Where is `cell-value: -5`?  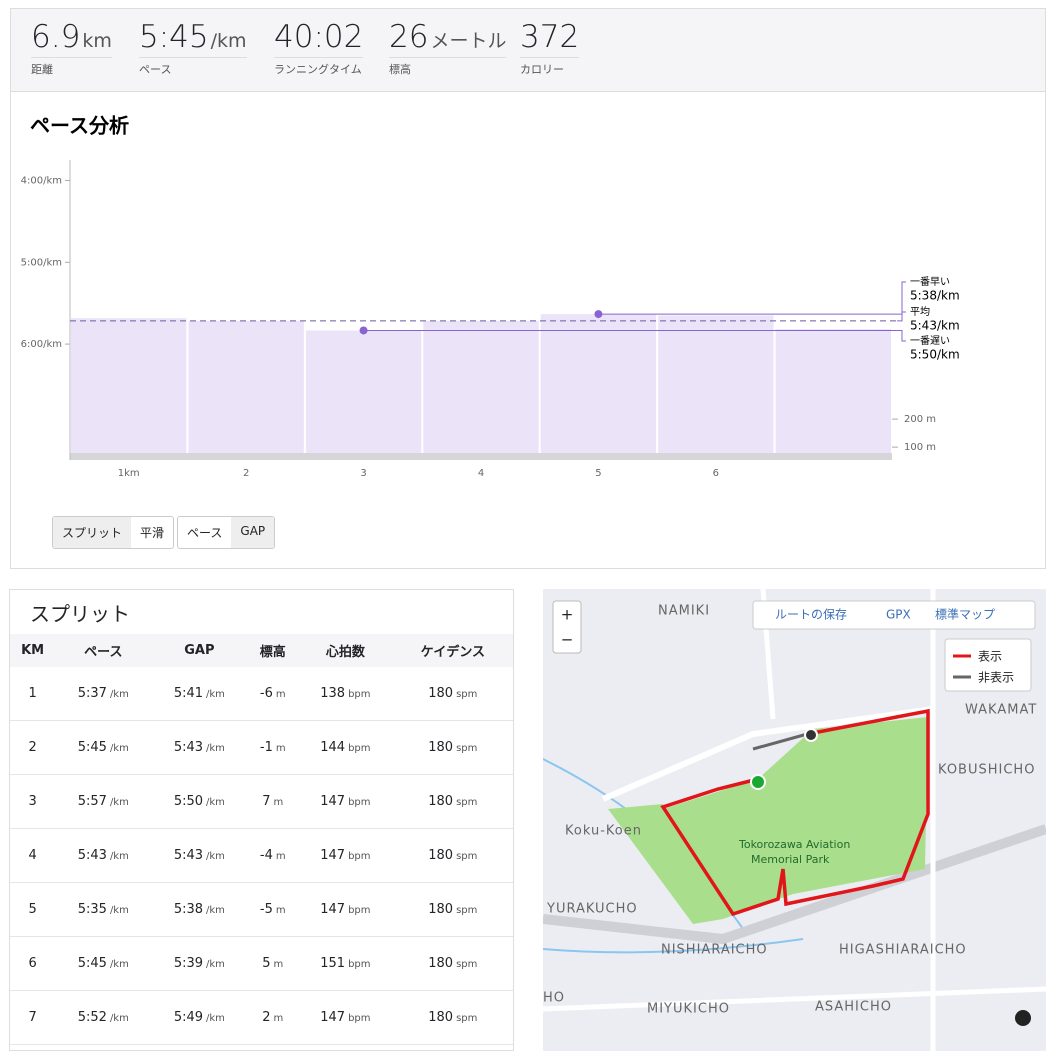
cell-value: -5 is located at coordinates (266, 909).